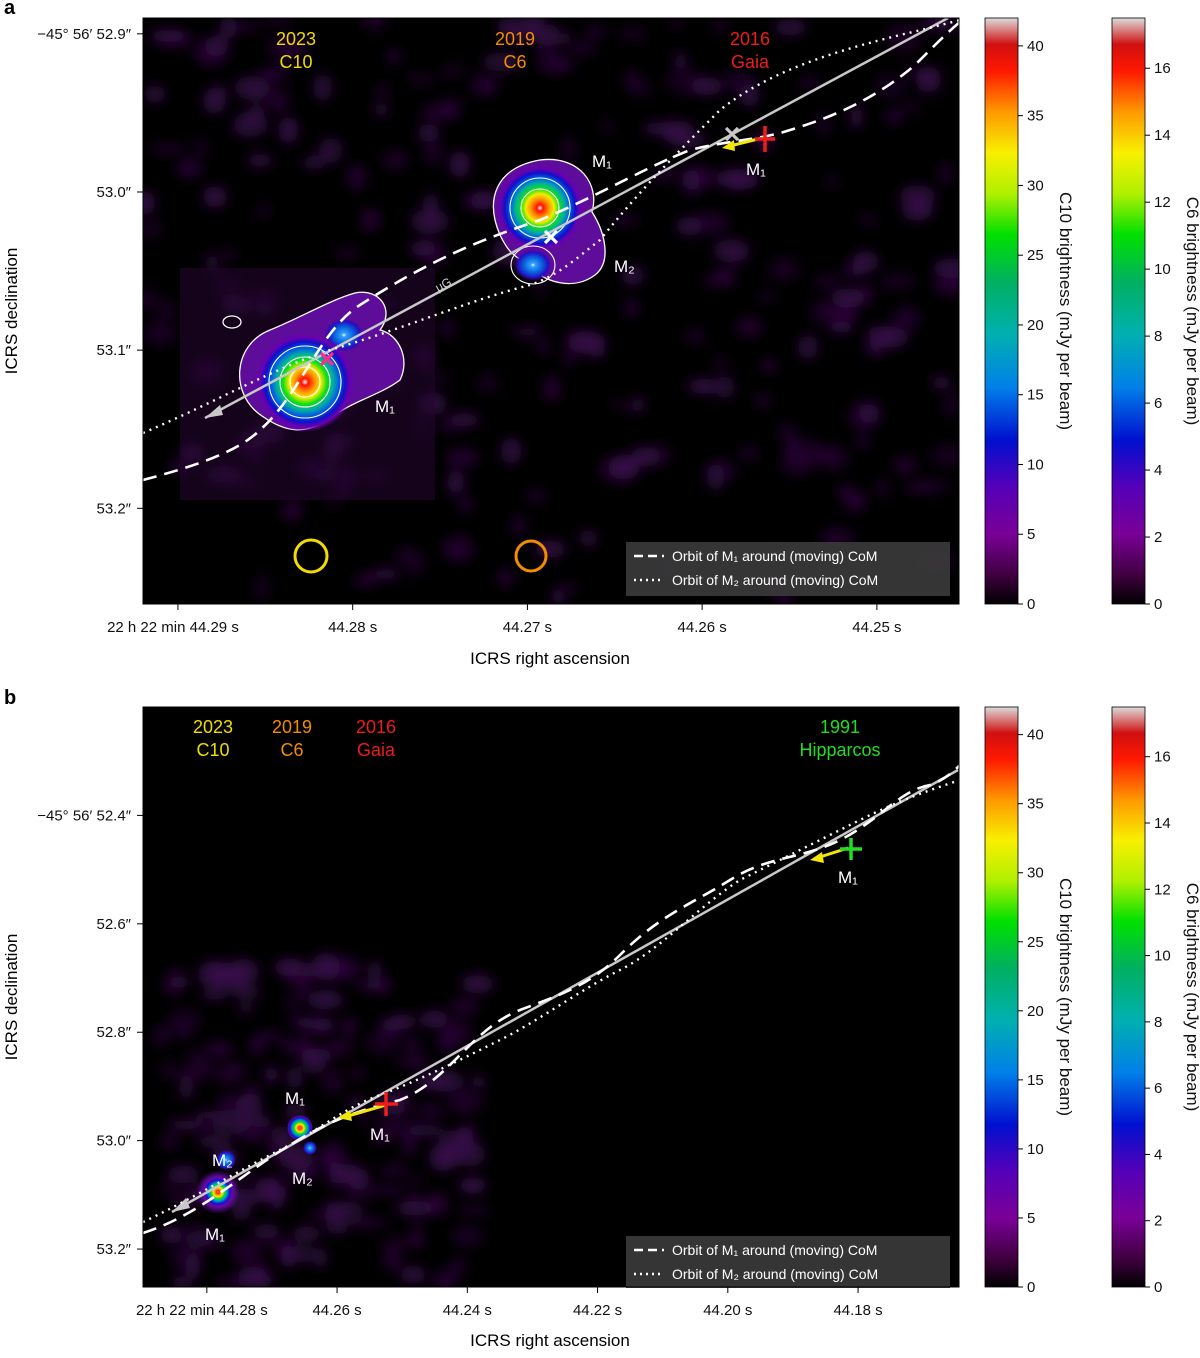 This screenshot has height=1358, width=1200. Describe the element at coordinates (1191, 997) in the screenshot. I see `colorbar-label: C6 brightness (mJy per beam)` at that location.